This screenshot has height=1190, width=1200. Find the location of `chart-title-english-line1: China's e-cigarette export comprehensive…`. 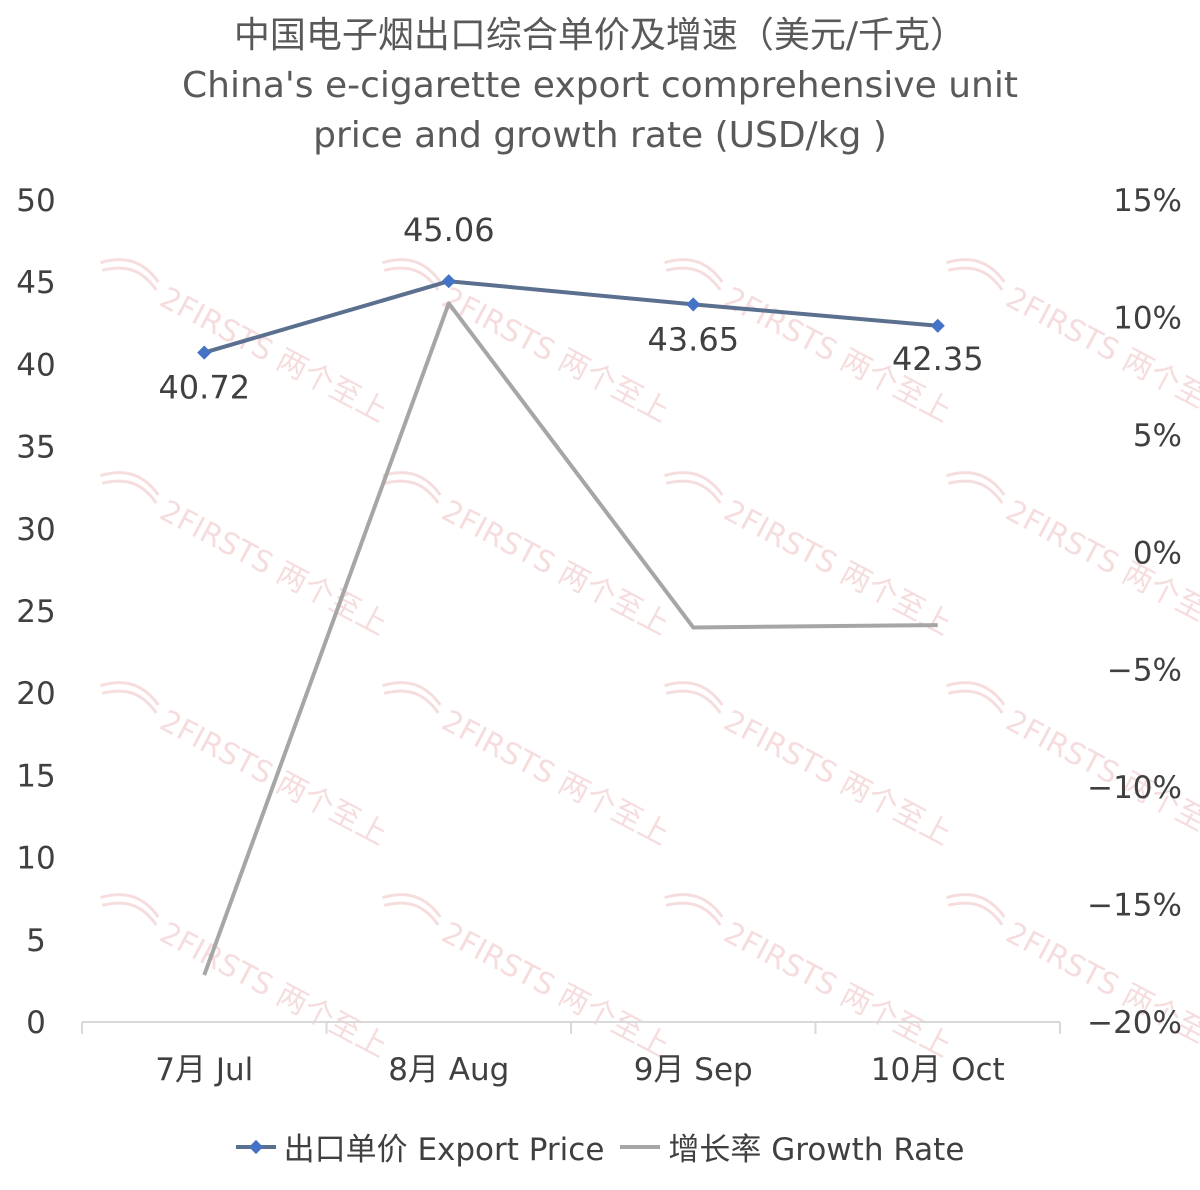

chart-title-english-line1: China's e-cigarette export comprehensive… is located at coordinates (600, 85).